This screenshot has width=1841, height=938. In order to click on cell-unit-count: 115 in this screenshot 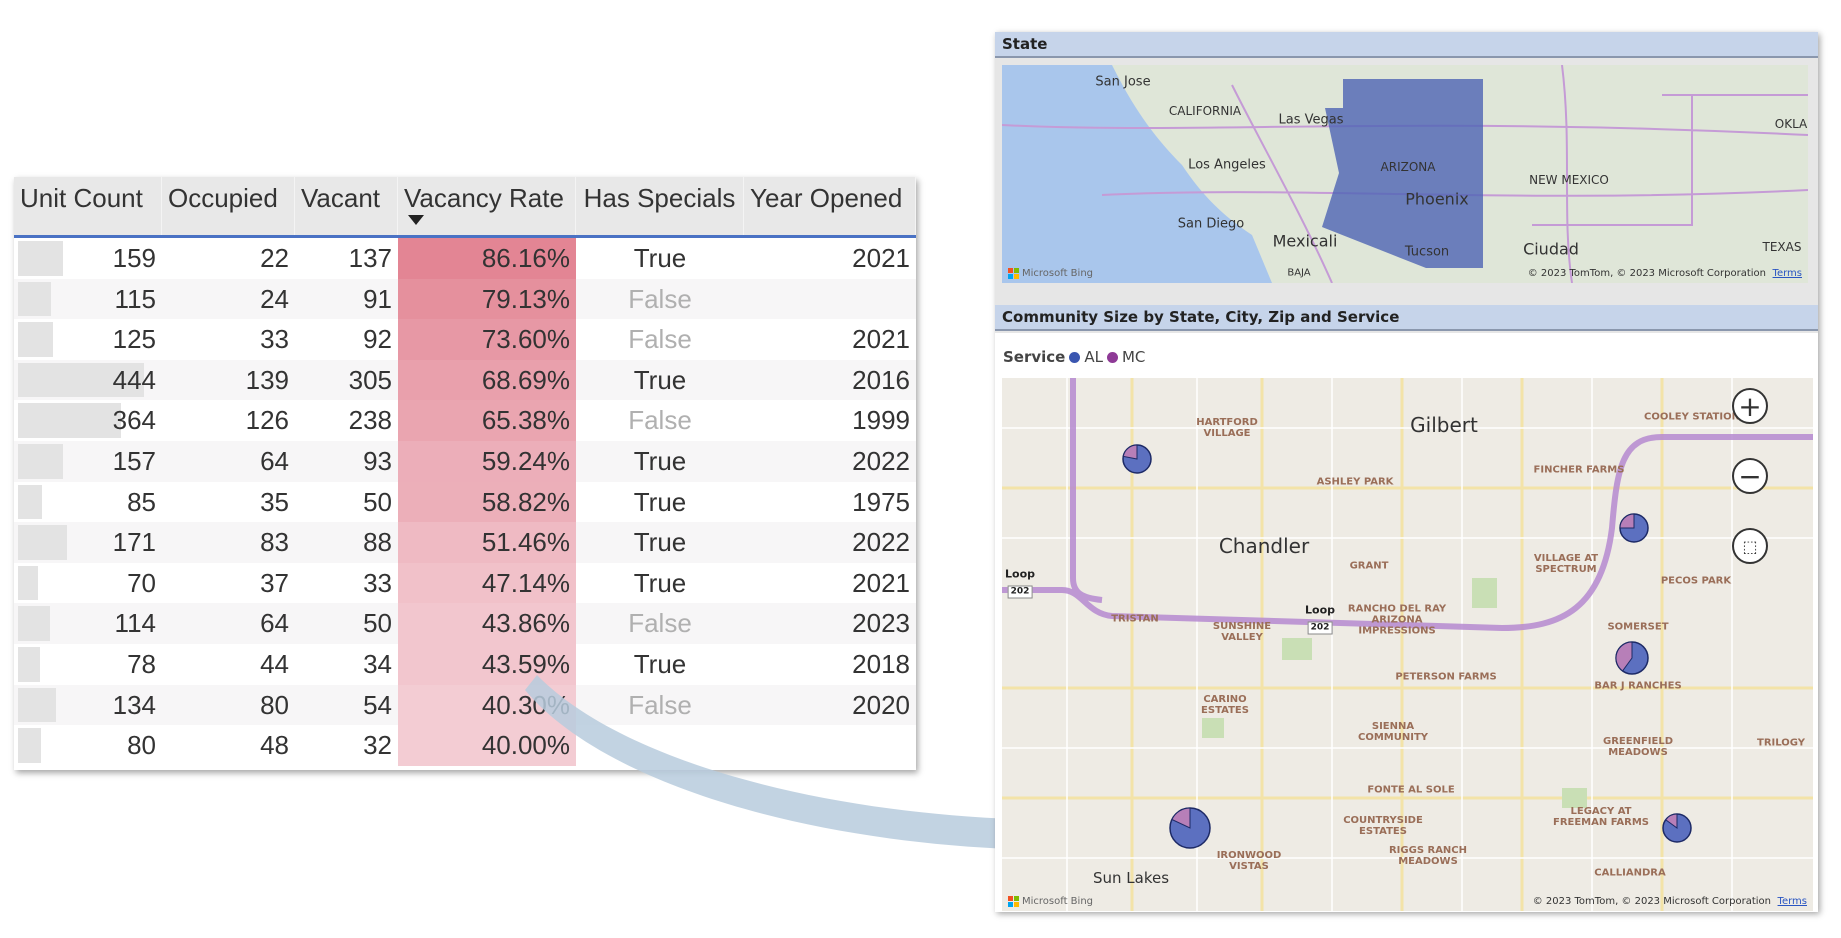, I will do `click(88, 299)`.